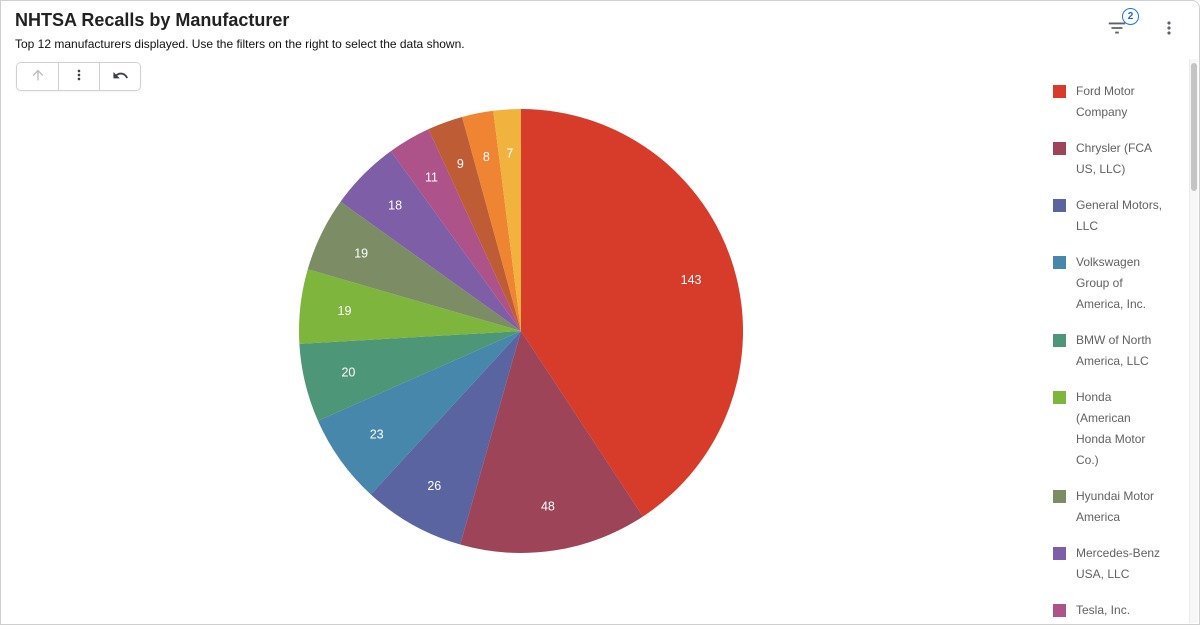 This screenshot has width=1200, height=625. I want to click on pie-slice-label: 7, so click(509, 154).